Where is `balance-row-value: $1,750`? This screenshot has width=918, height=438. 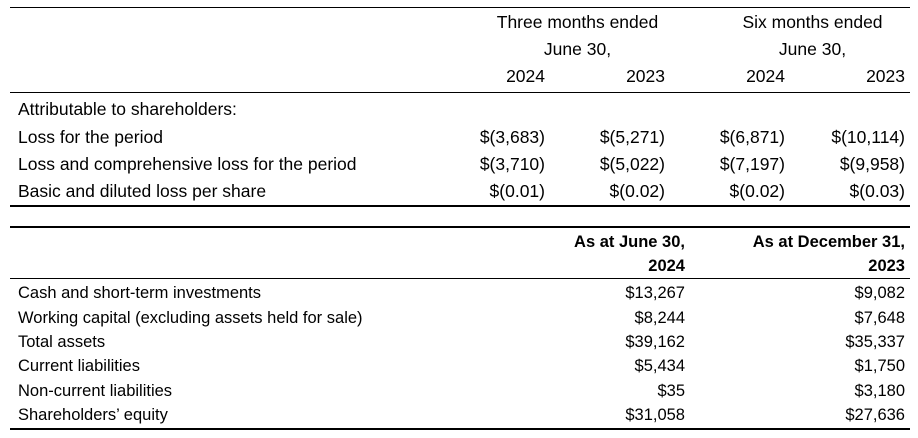 balance-row-value: $1,750 is located at coordinates (879, 366).